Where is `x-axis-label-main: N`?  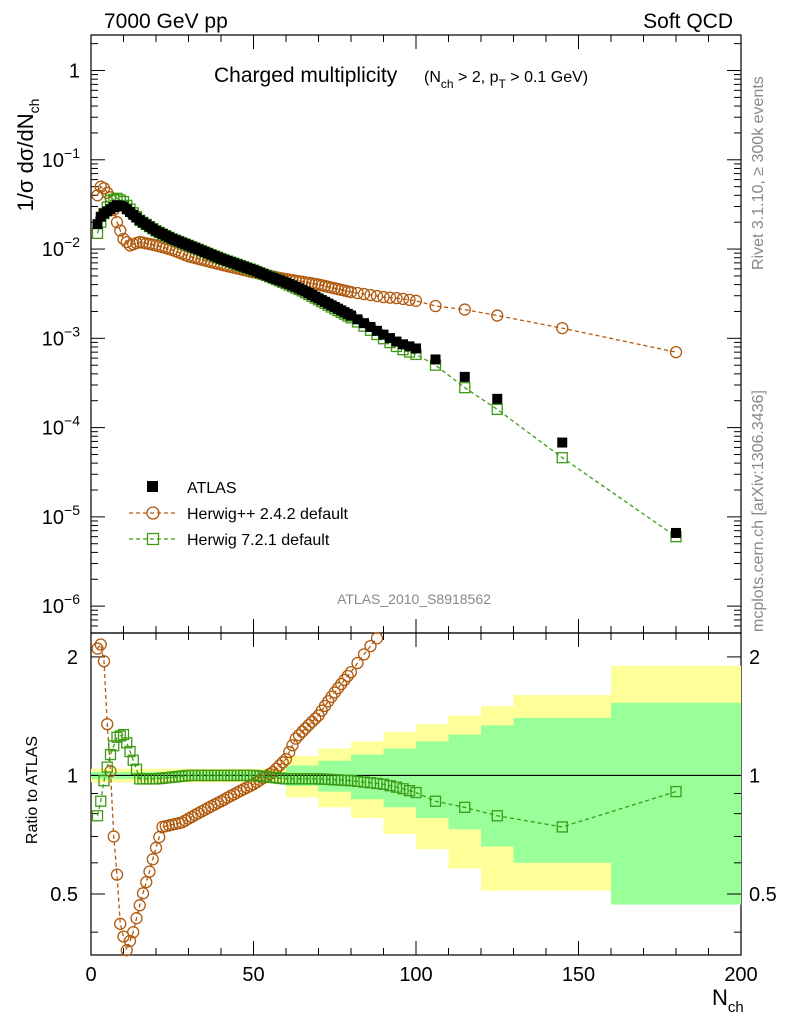 x-axis-label-main: N is located at coordinates (720, 997).